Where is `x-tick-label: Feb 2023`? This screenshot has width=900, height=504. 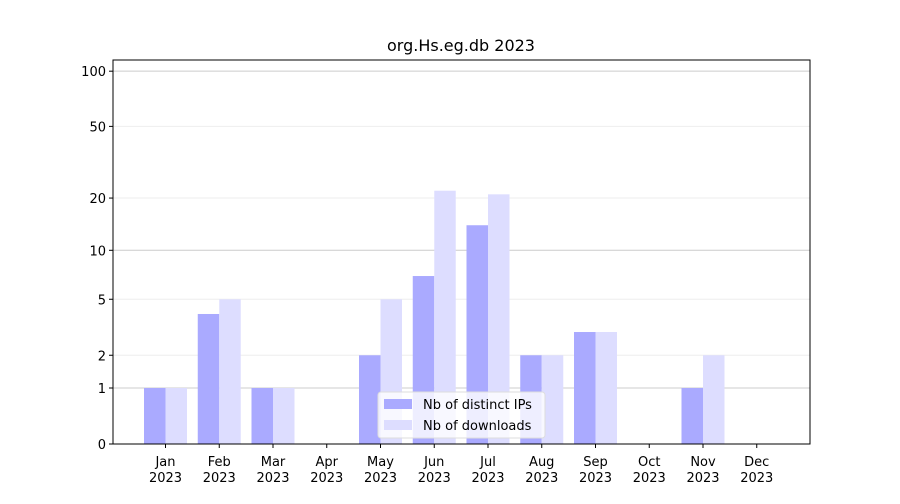
x-tick-label: Feb 2023 is located at coordinates (219, 470).